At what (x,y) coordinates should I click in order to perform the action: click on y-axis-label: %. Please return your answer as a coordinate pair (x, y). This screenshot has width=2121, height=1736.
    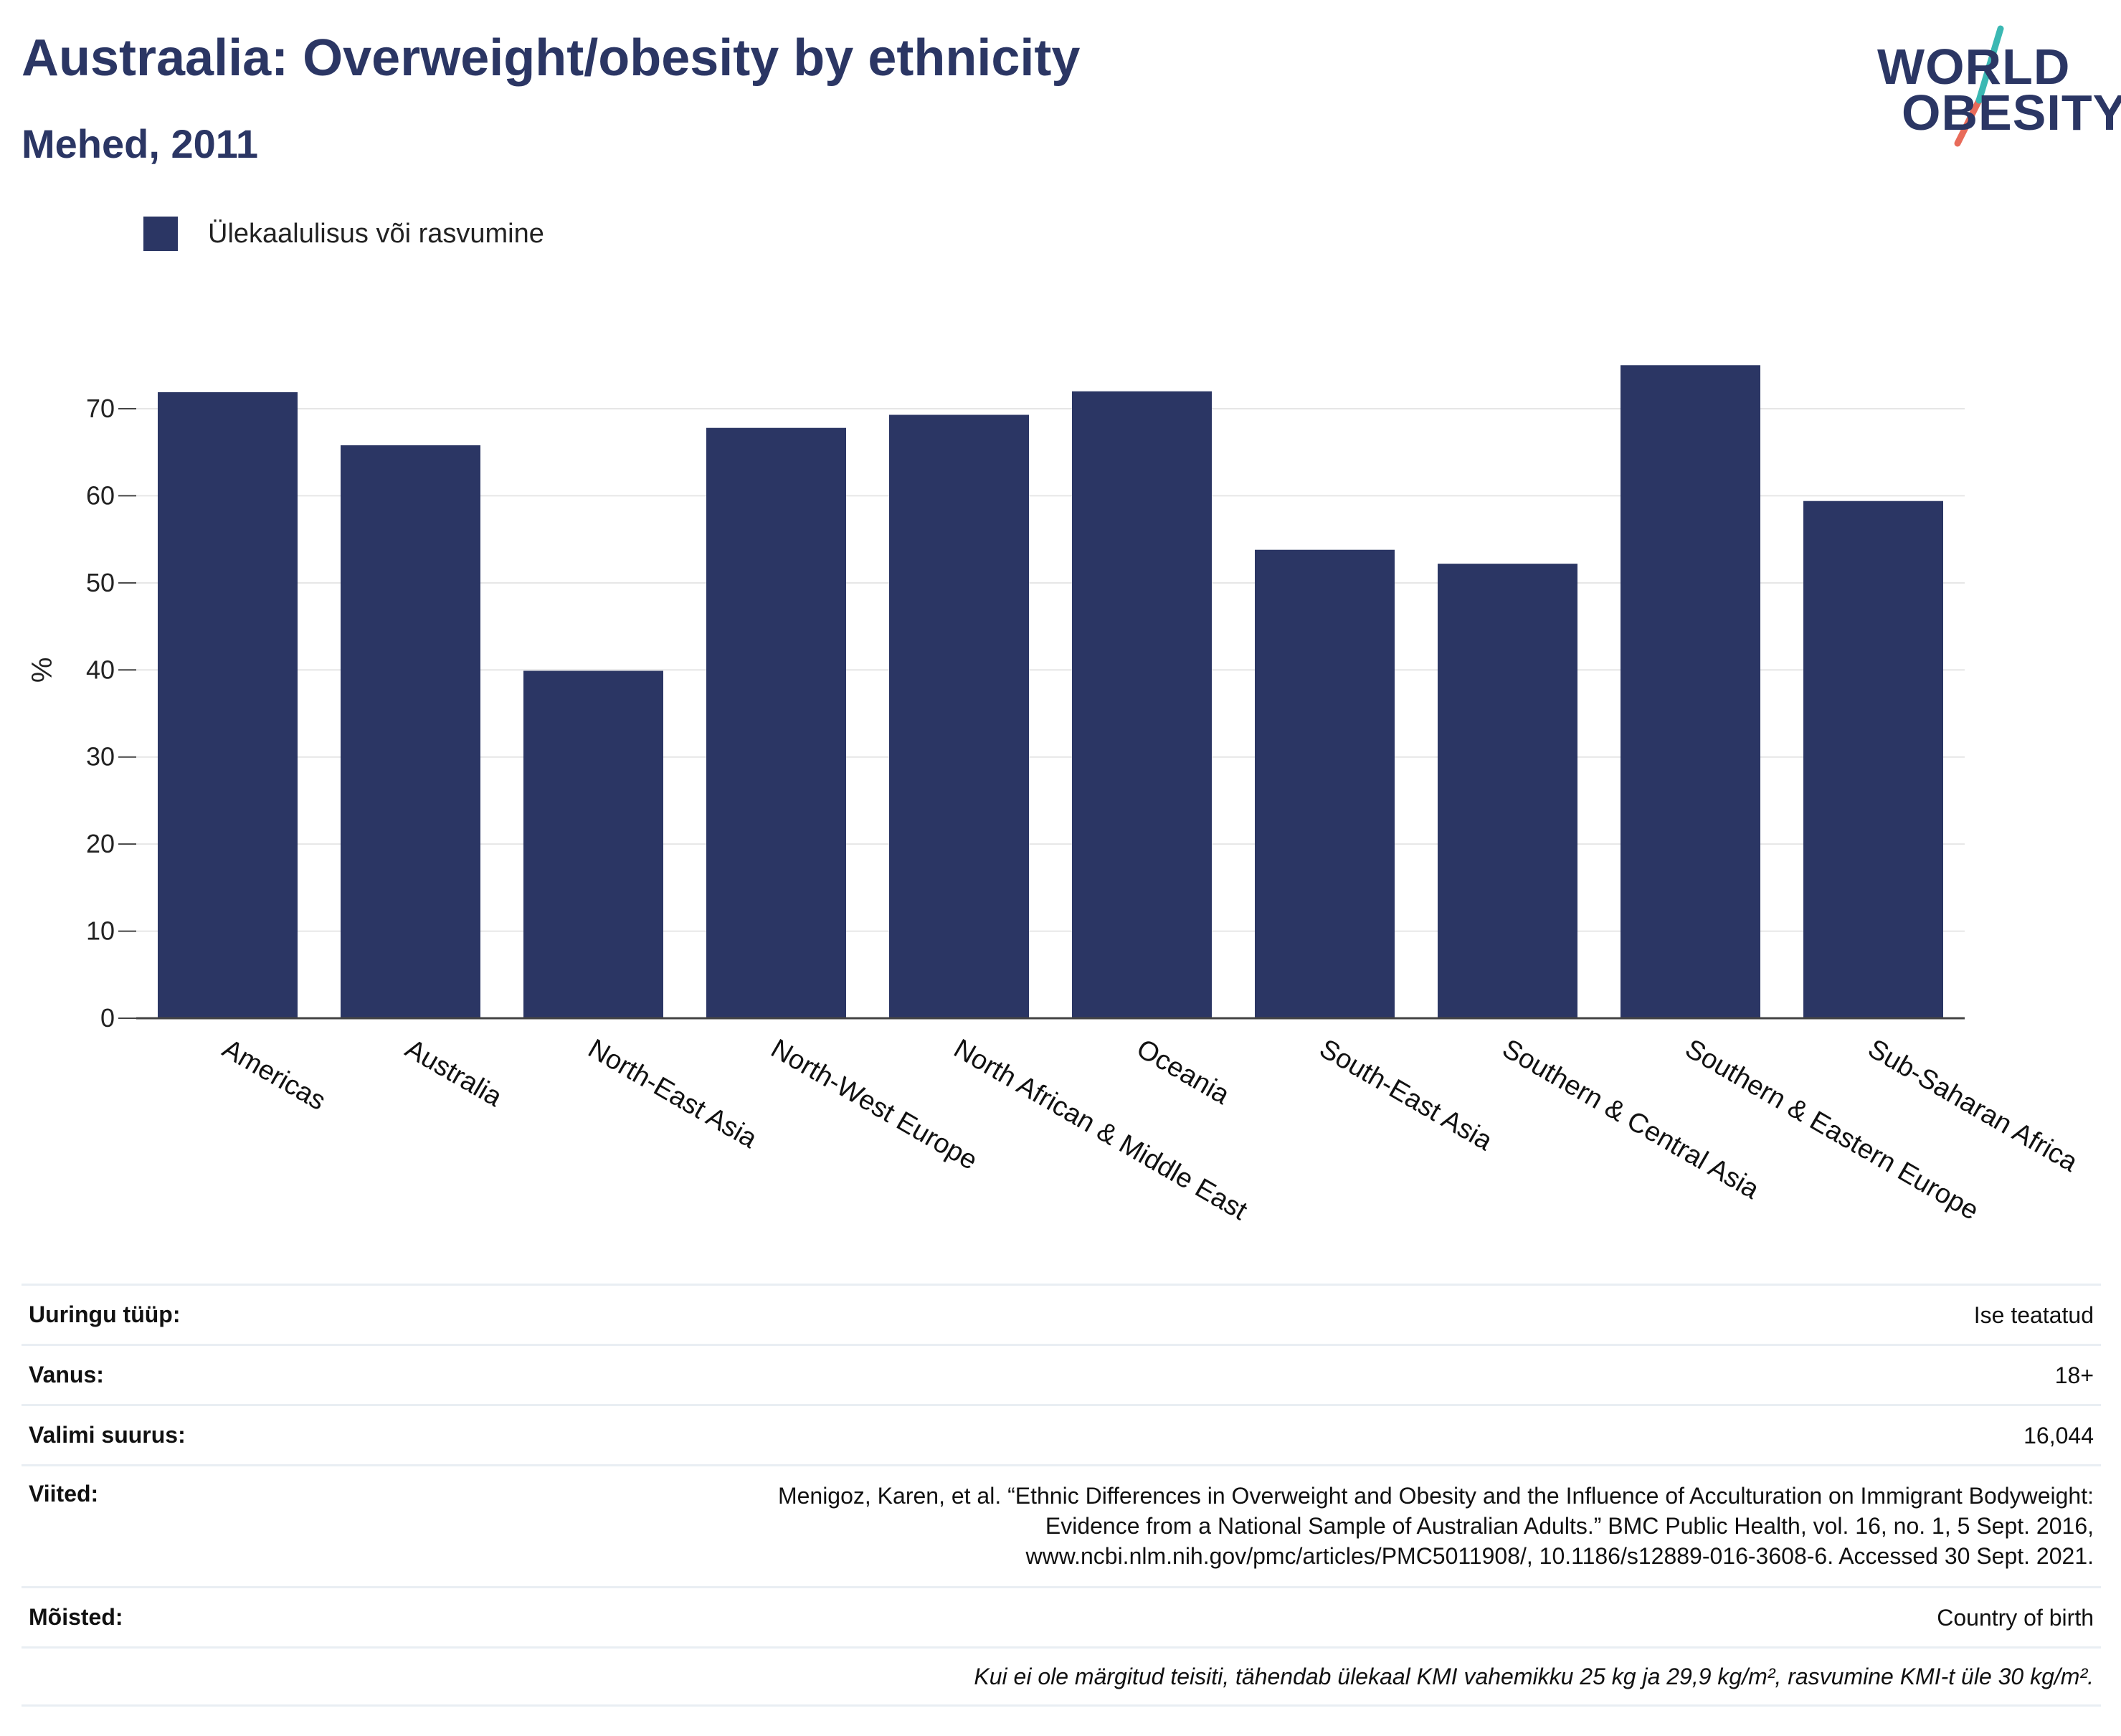
    Looking at the image, I should click on (42, 670).